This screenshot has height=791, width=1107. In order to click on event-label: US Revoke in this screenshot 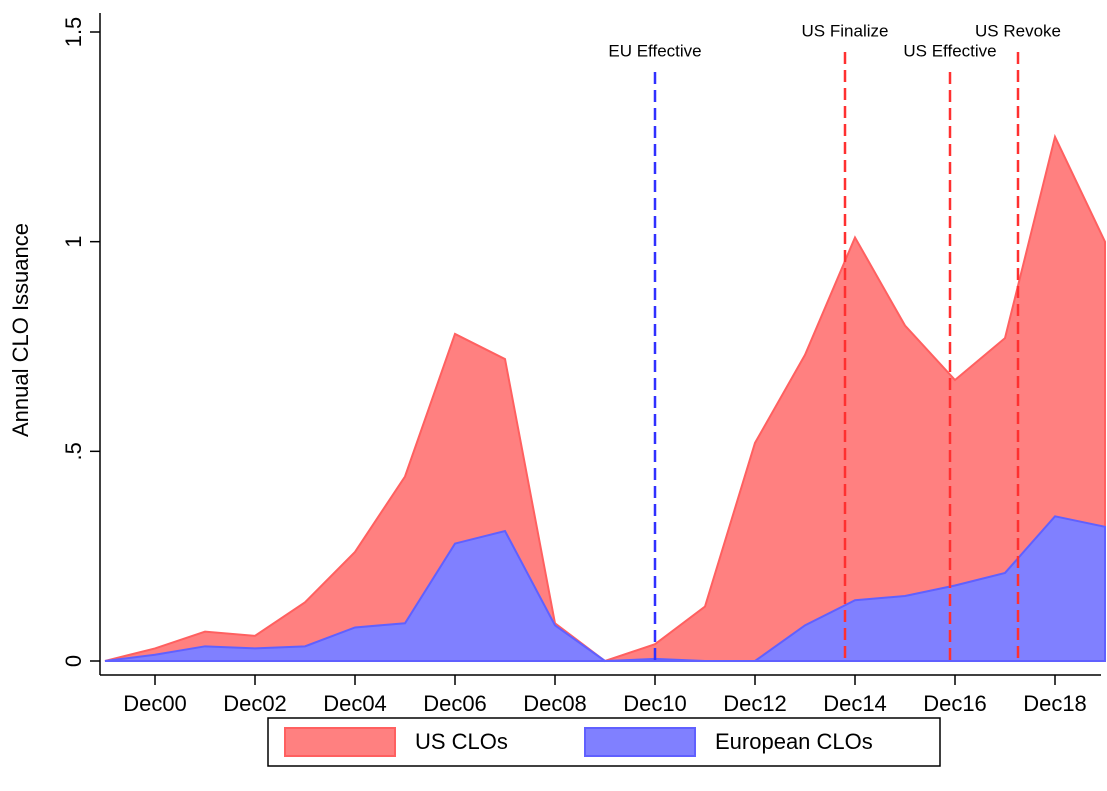, I will do `click(1018, 30)`.